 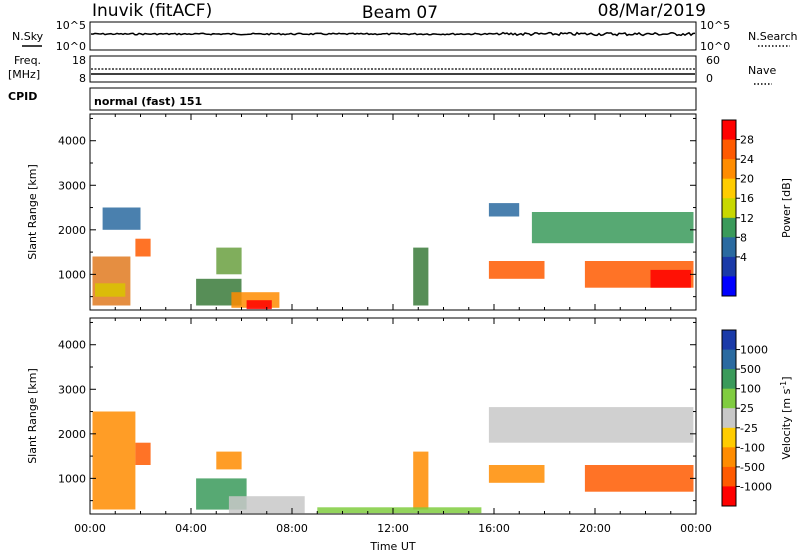 What do you see at coordinates (743, 237) in the screenshot?
I see `colorbar-tick-label: 8` at bounding box center [743, 237].